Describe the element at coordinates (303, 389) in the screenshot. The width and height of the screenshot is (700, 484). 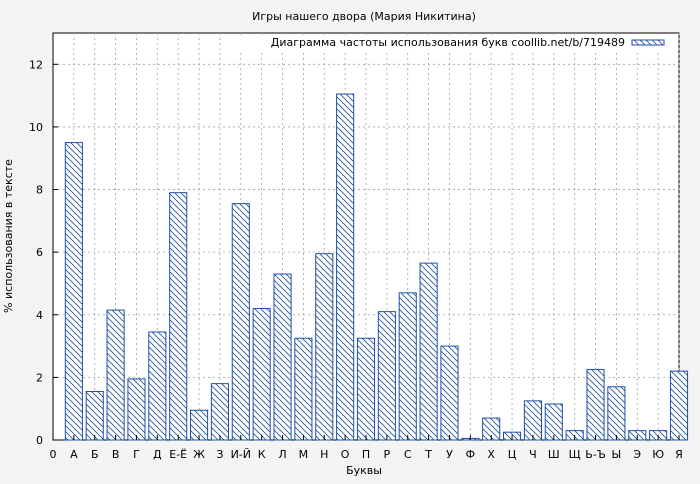
I see `bar-М` at that location.